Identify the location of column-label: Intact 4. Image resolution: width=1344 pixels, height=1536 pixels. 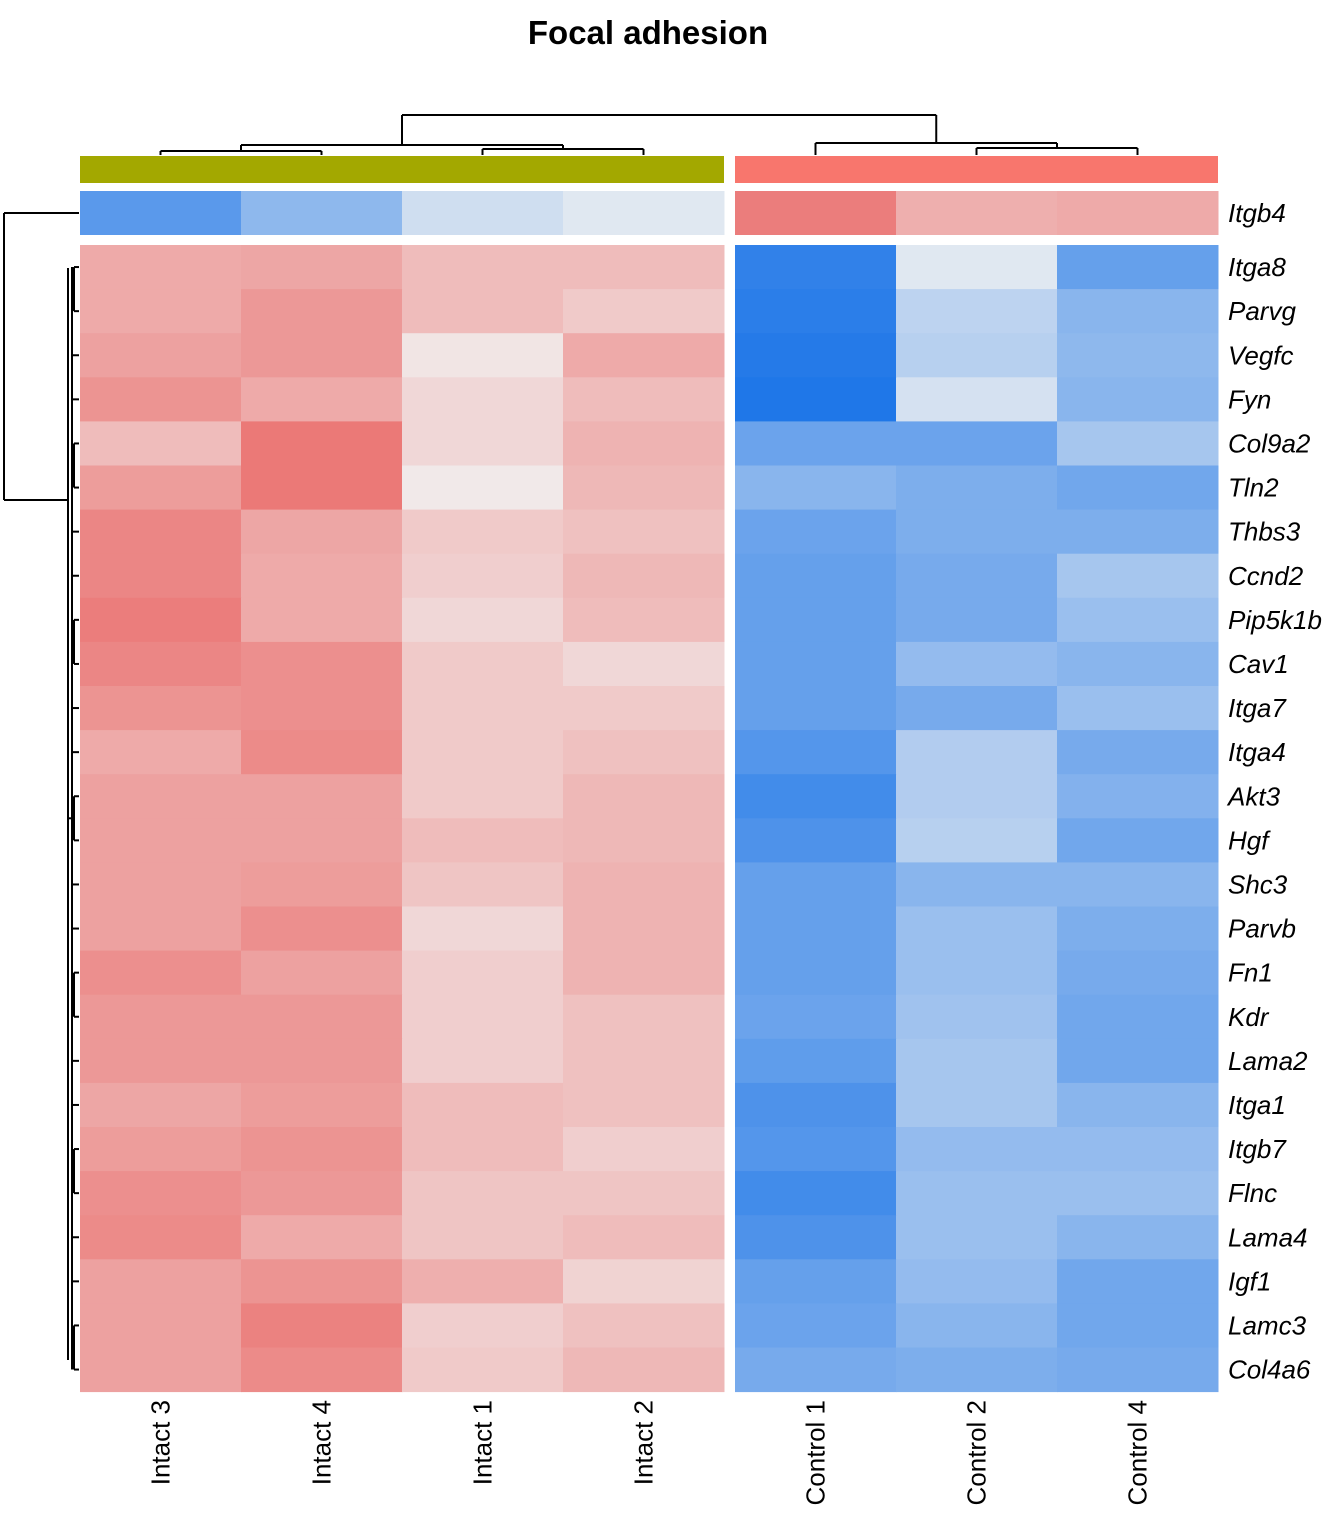
(322, 1442).